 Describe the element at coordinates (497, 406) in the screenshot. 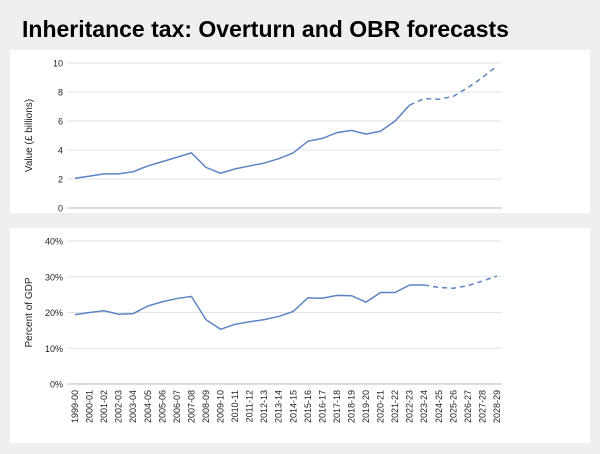

I see `x-tick-label: 2028-29` at that location.